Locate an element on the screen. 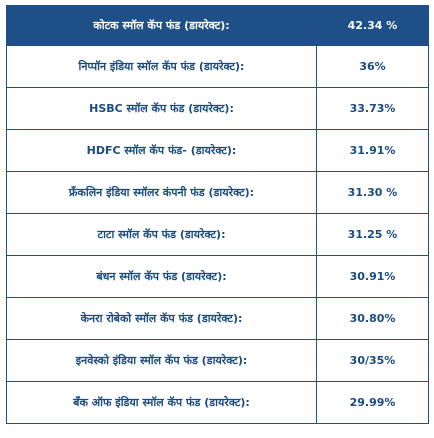 The image size is (434, 438). table-row: टाटा स्मॉल कॅप फंड (डायरेक्ट): 31.25 % is located at coordinates (217, 234).